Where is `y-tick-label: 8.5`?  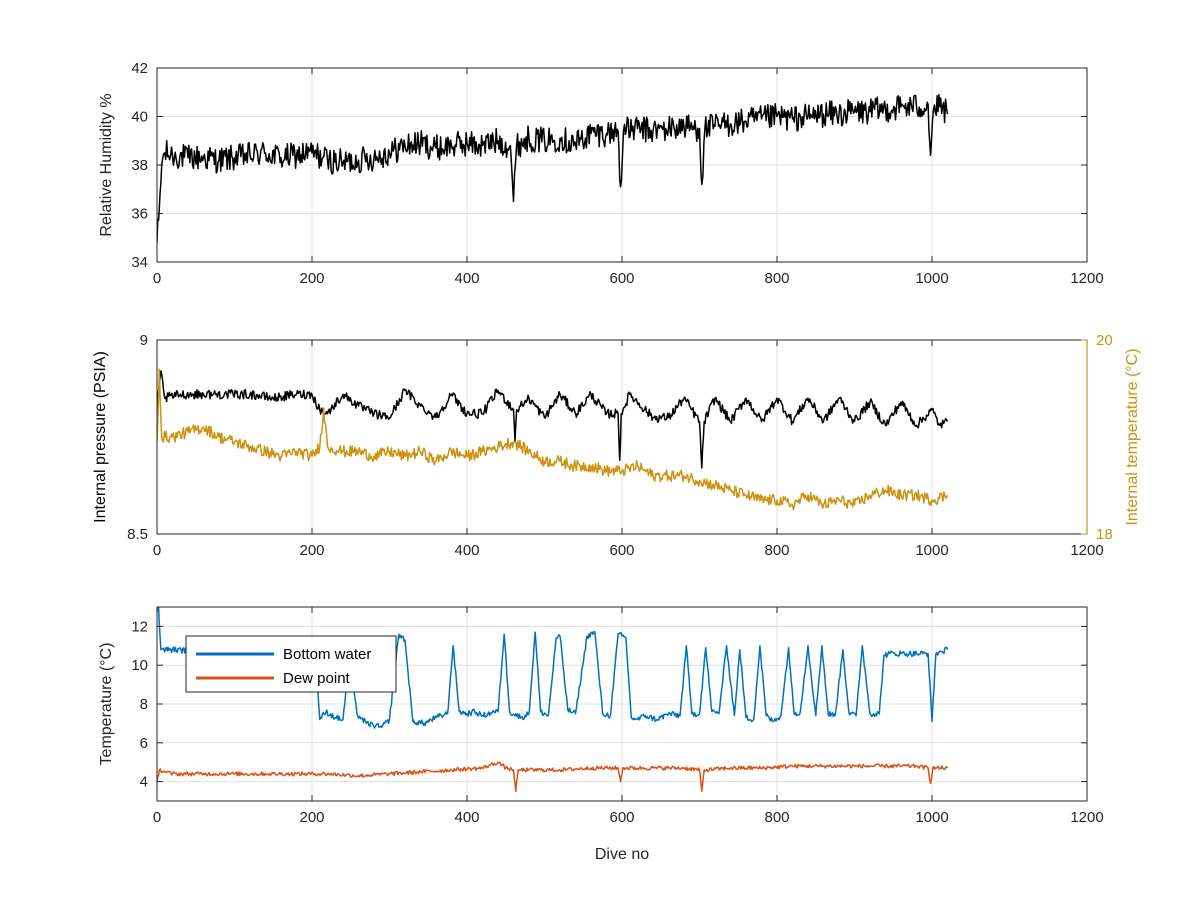
y-tick-label: 8.5 is located at coordinates (137, 534).